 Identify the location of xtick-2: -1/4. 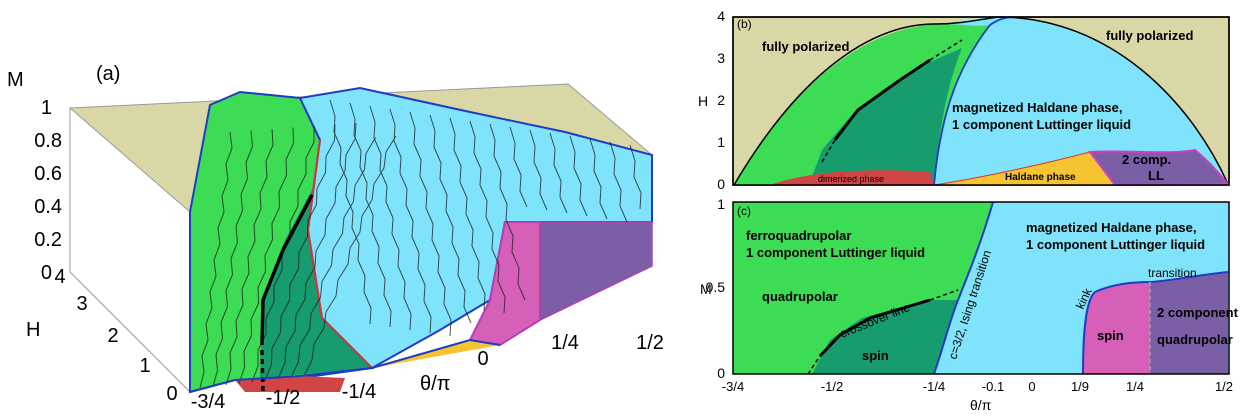
(359, 392).